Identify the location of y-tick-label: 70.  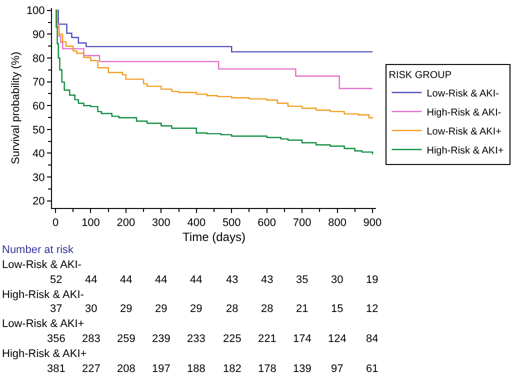
(38, 82).